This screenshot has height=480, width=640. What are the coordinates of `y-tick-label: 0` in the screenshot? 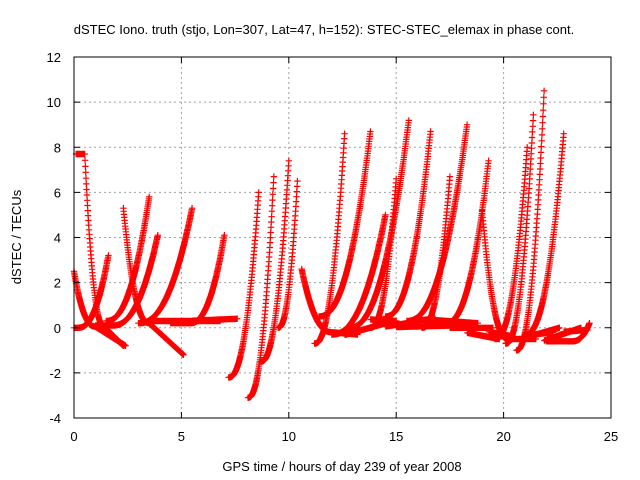 It's located at (57, 328).